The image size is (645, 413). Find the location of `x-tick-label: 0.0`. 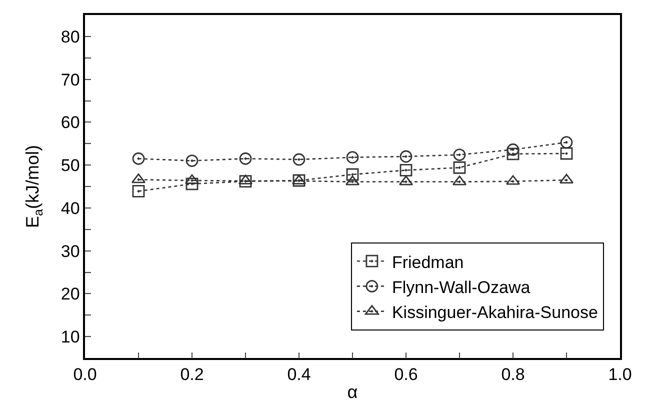

x-tick-label: 0.0 is located at coordinates (85, 374).